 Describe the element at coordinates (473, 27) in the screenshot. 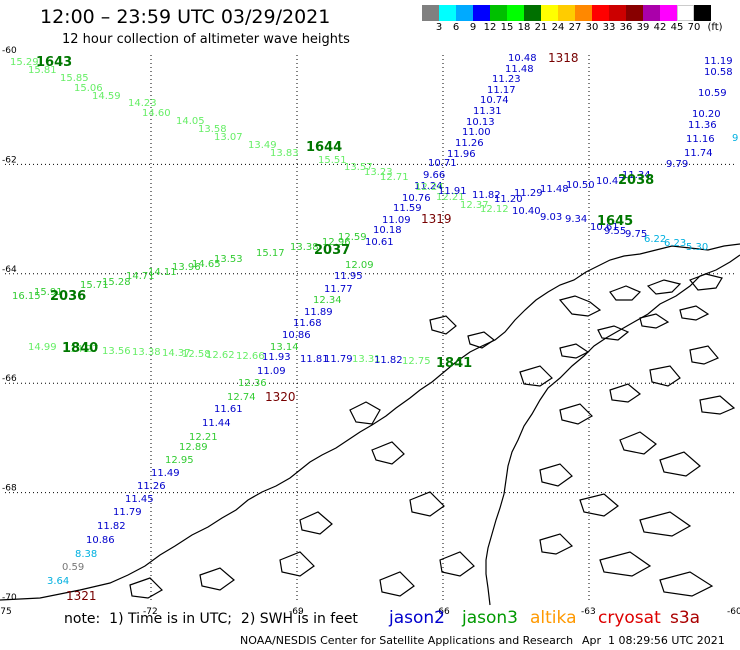

I see `legend-tick-label: 9` at that location.